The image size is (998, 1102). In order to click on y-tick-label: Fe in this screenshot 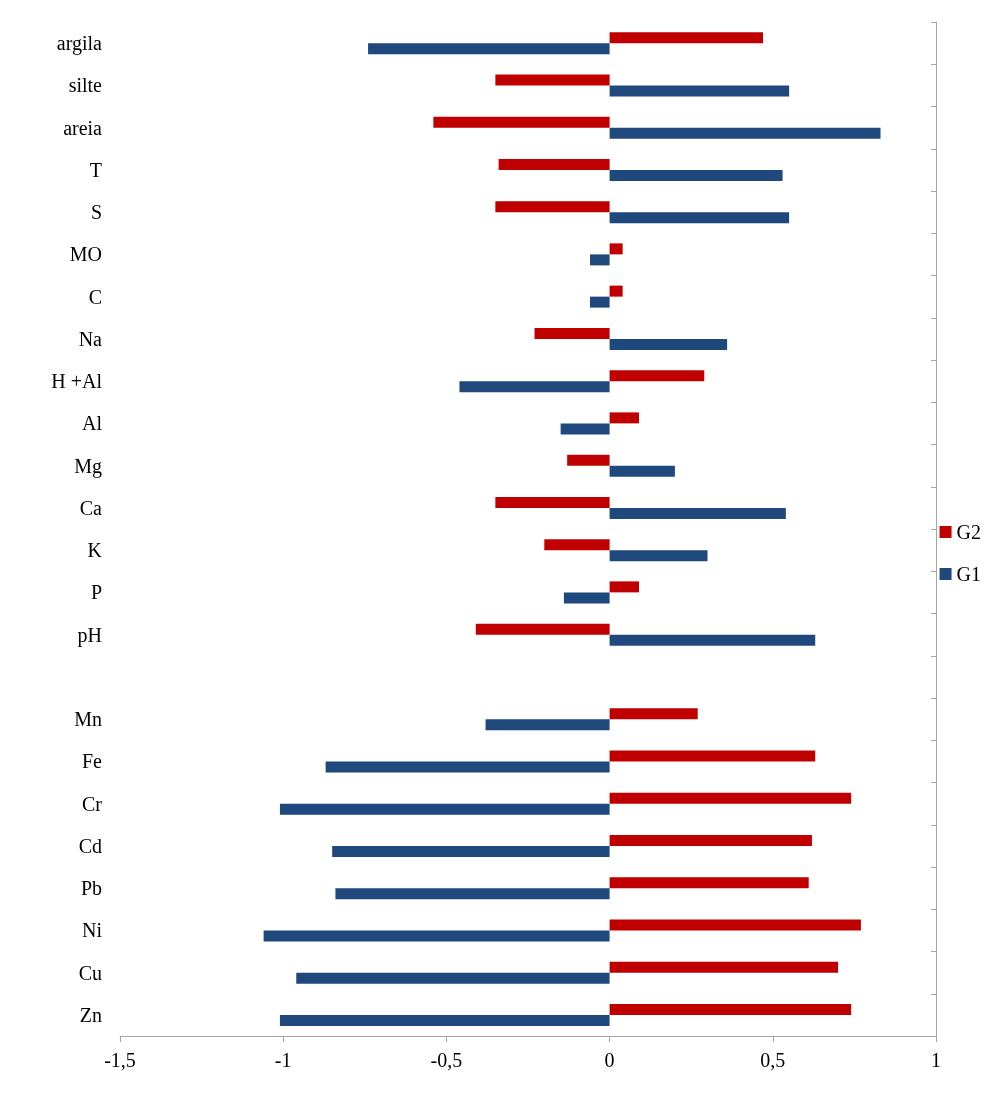, I will do `click(92, 761)`.